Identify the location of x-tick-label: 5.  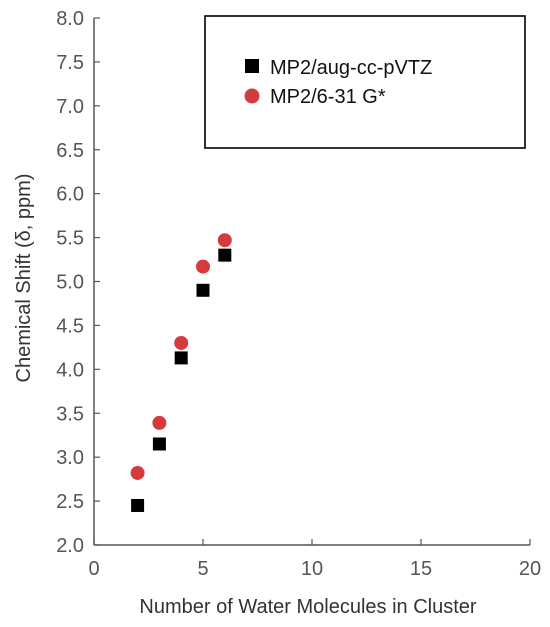
(202, 569).